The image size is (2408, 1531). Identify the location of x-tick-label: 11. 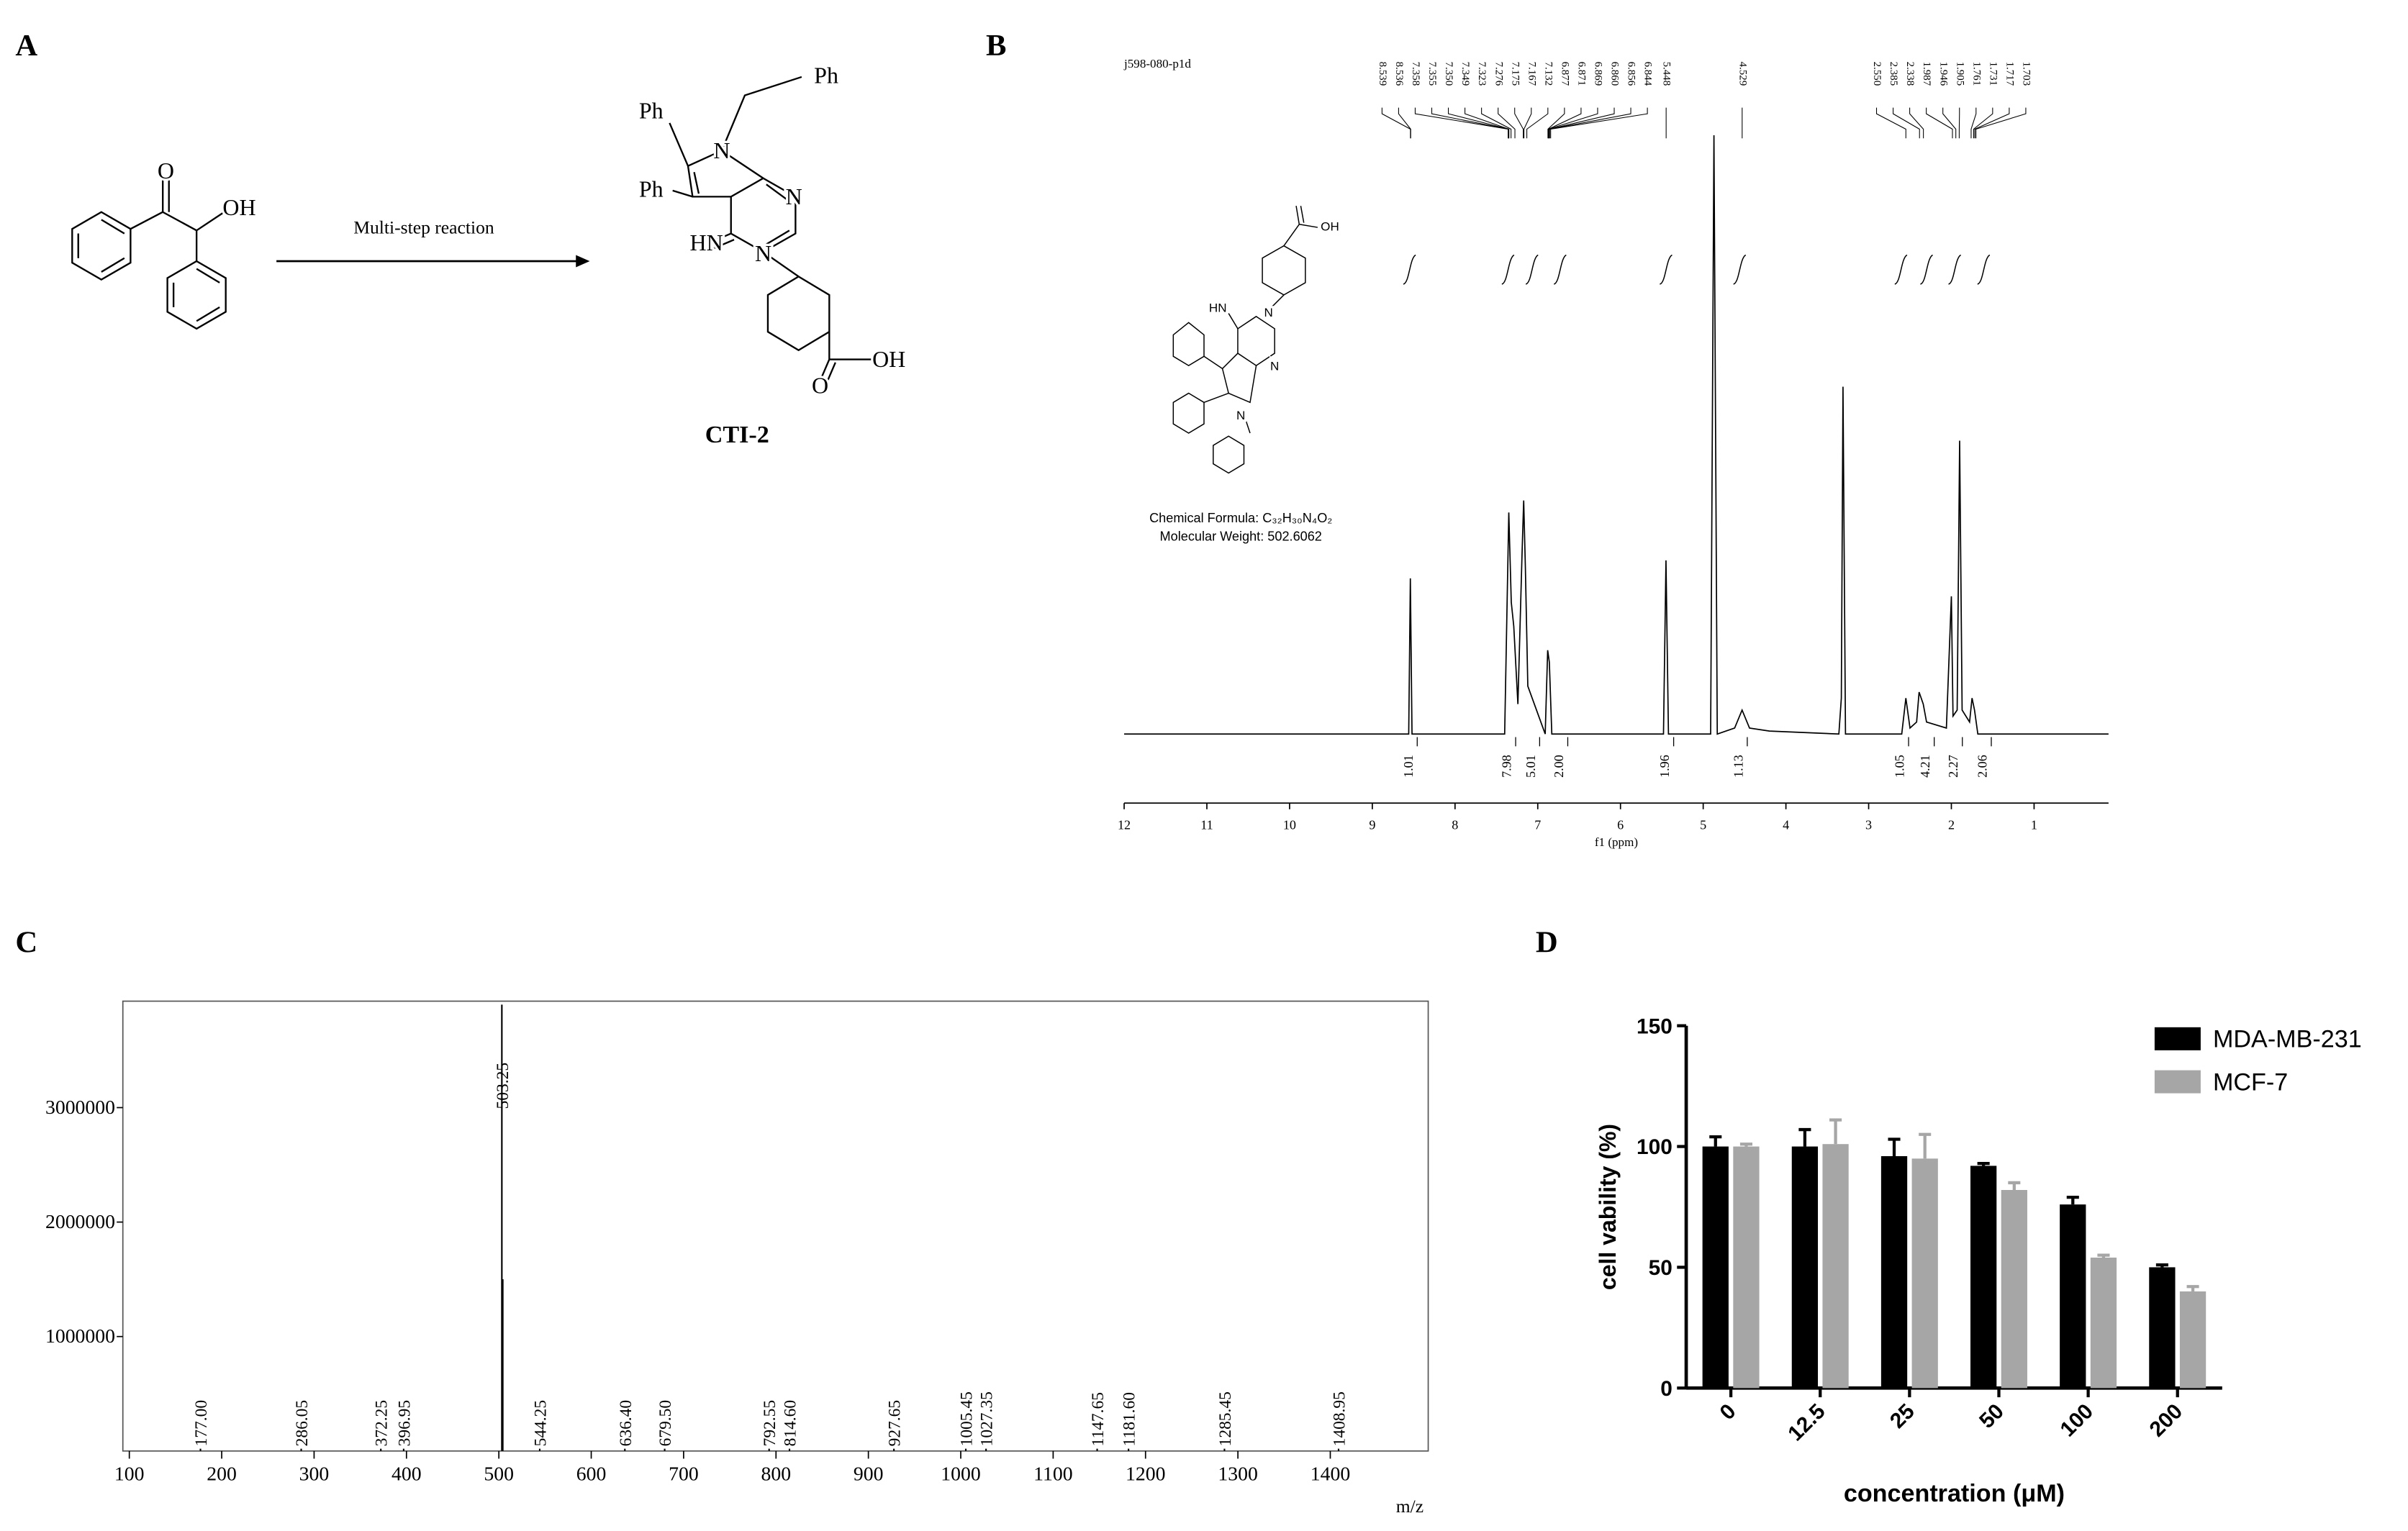
(1206, 825).